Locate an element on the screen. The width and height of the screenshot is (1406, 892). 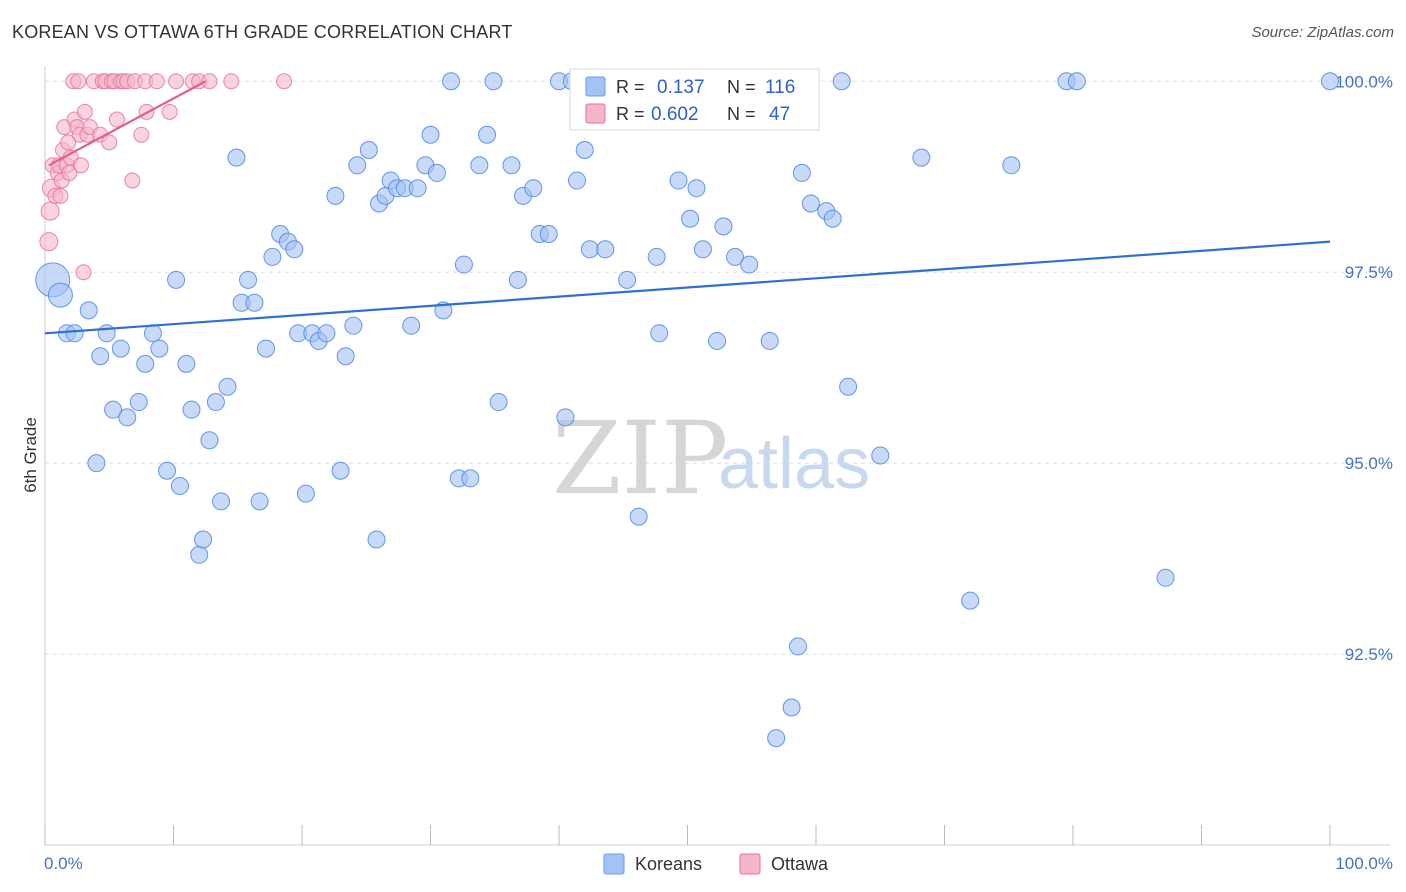
watermark-atlas: atlas is located at coordinates (794, 464).